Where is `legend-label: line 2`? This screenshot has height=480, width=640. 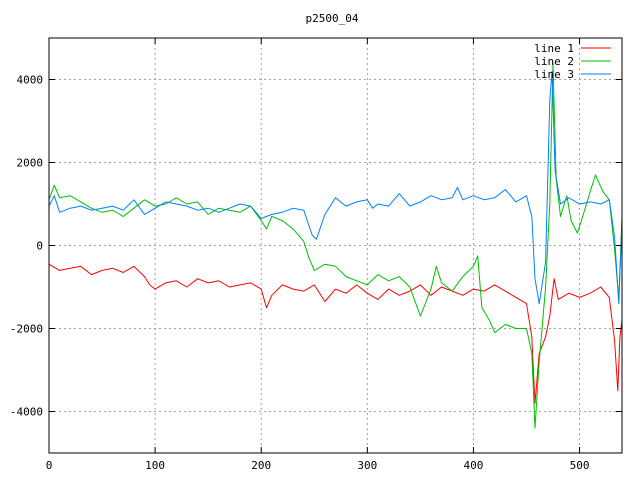
legend-label: line 2 is located at coordinates (554, 61).